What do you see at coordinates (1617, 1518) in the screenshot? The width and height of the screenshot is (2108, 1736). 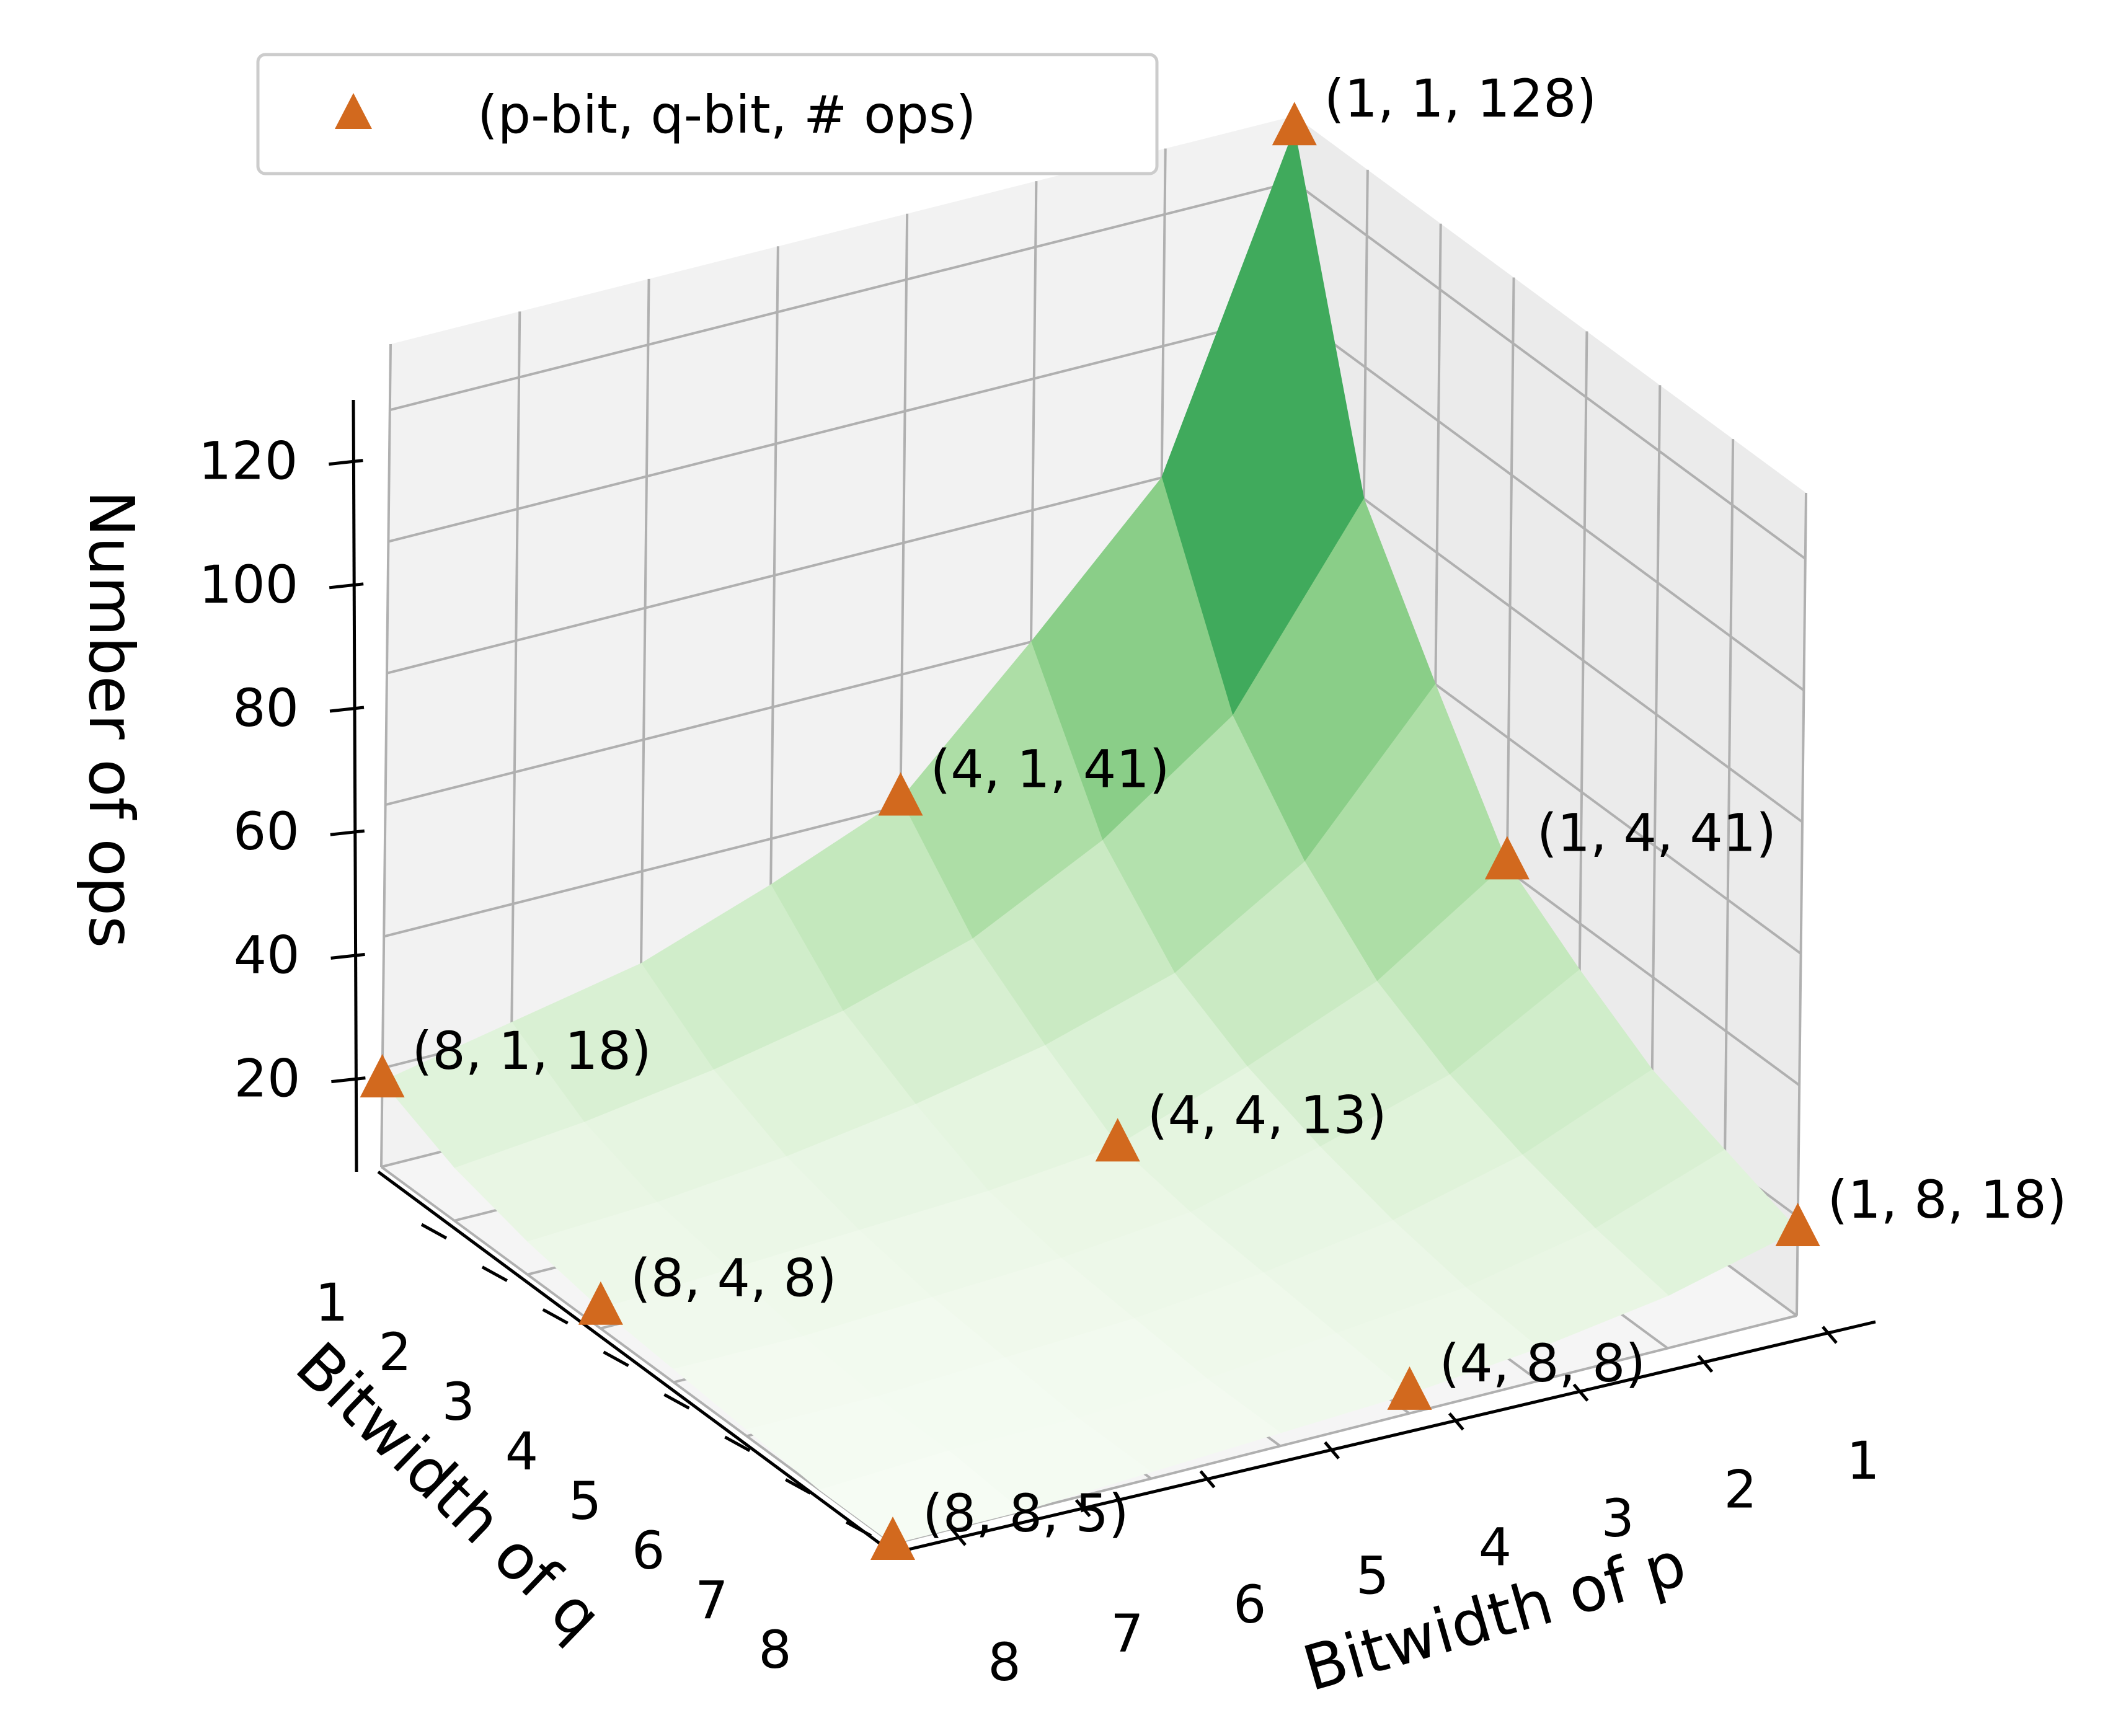 I see `p-tick-label: 3` at bounding box center [1617, 1518].